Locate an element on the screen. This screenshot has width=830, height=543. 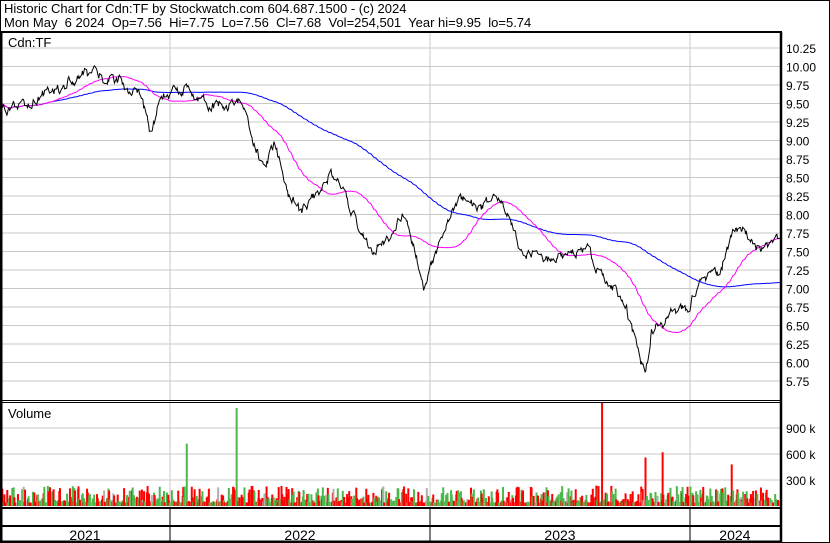
price-tick-label: 5.75 is located at coordinates (798, 382).